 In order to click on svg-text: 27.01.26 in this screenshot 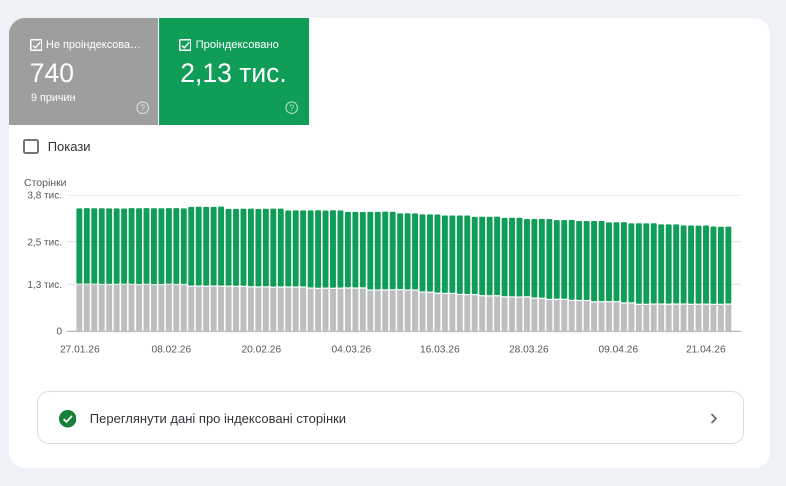, I will do `click(80, 350)`.